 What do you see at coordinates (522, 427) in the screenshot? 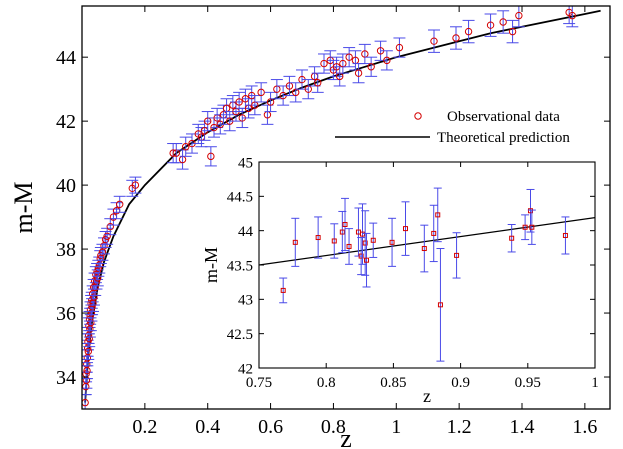
I see `x-tick-label: 1.4` at bounding box center [522, 427].